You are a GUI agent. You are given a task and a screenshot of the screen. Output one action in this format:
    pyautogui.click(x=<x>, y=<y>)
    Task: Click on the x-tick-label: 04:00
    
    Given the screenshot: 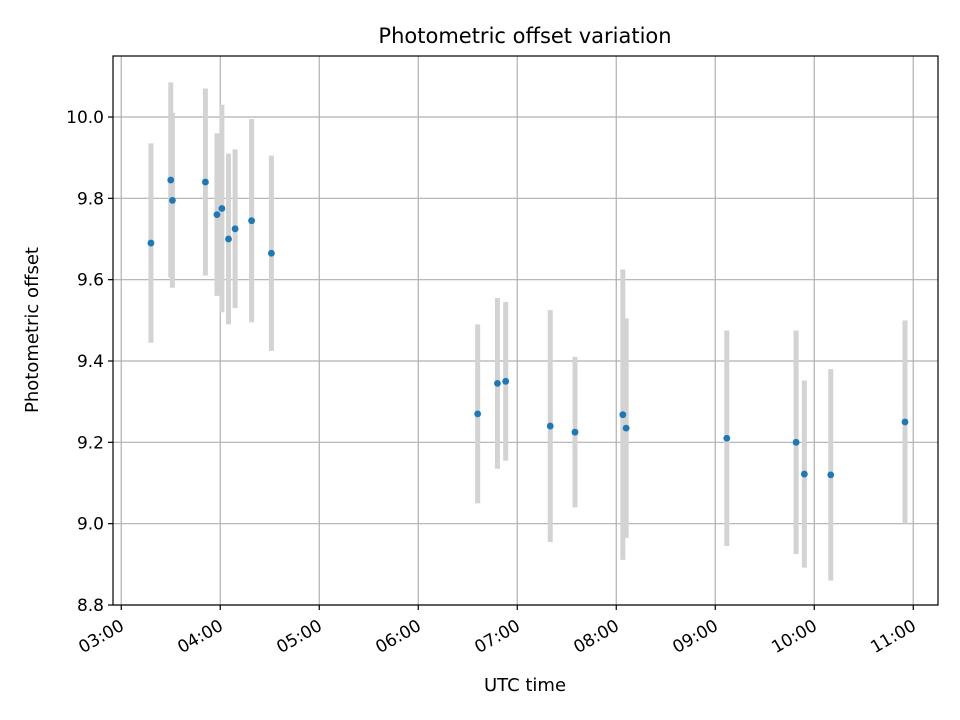 What is the action you would take?
    pyautogui.click(x=200, y=637)
    